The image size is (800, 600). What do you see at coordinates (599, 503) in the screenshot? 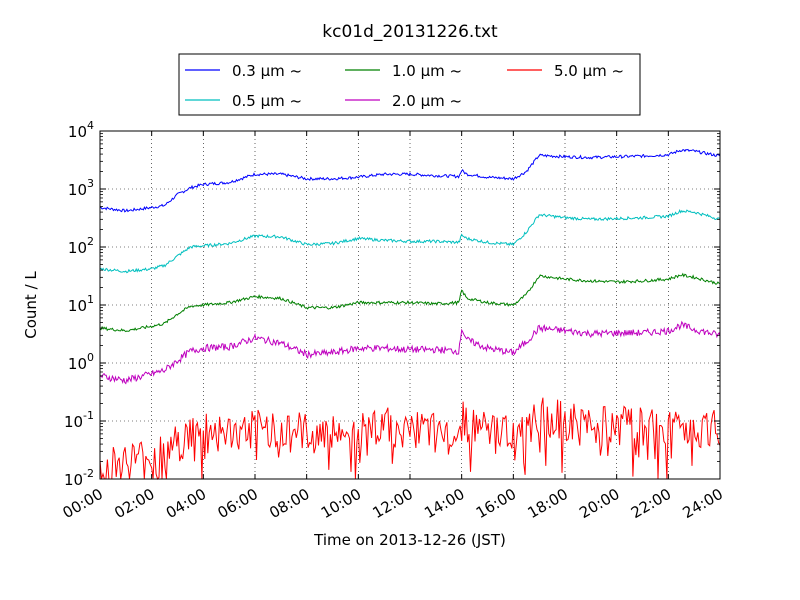
I see `x-tick-label: 20:00` at bounding box center [599, 503].